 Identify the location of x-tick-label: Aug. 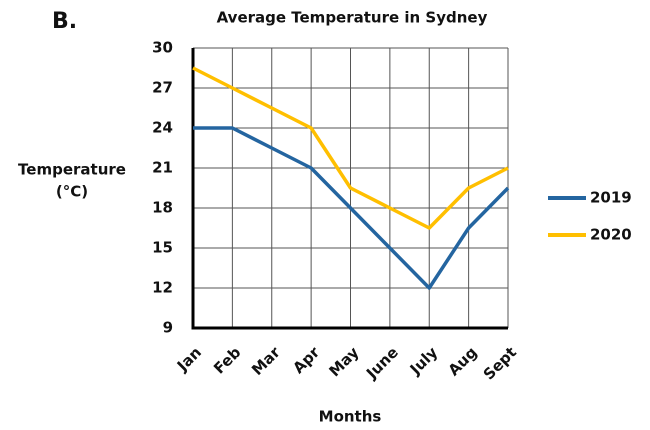
(463, 361).